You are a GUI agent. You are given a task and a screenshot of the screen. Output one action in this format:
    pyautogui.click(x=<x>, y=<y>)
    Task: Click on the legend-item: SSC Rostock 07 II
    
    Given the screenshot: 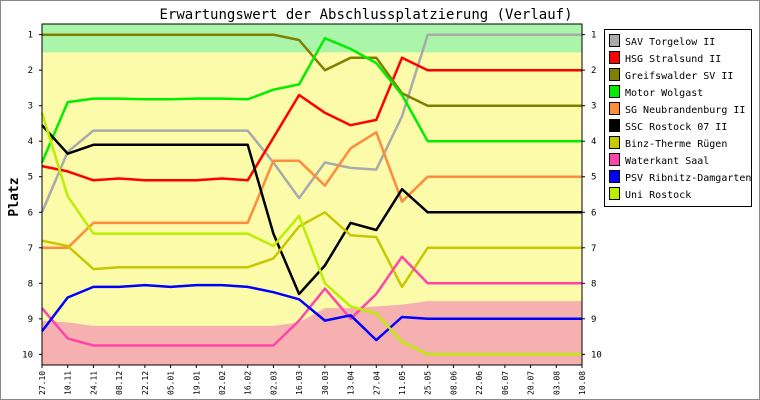 What is the action you would take?
    pyautogui.click(x=668, y=126)
    